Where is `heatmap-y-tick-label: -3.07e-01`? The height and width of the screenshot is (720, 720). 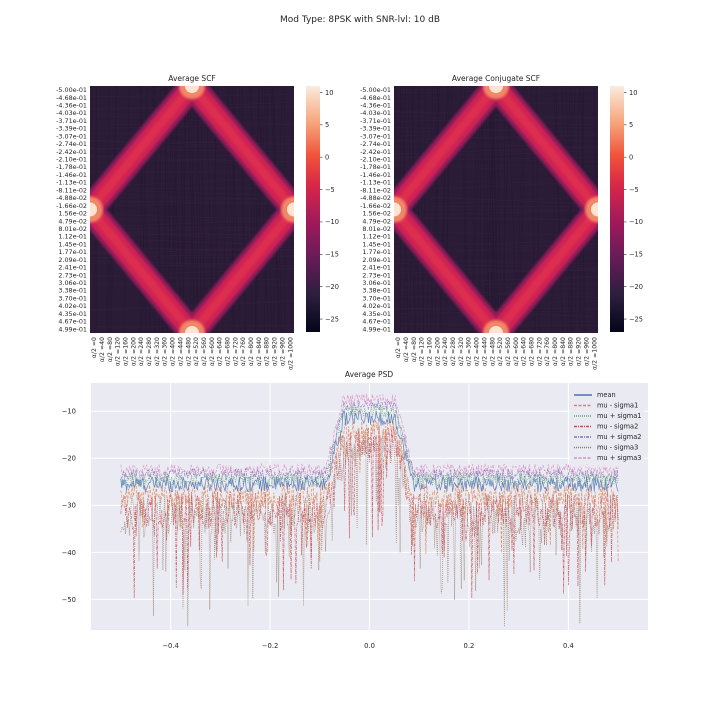
heatmap-y-tick-label: -3.07e-01 is located at coordinates (71, 136).